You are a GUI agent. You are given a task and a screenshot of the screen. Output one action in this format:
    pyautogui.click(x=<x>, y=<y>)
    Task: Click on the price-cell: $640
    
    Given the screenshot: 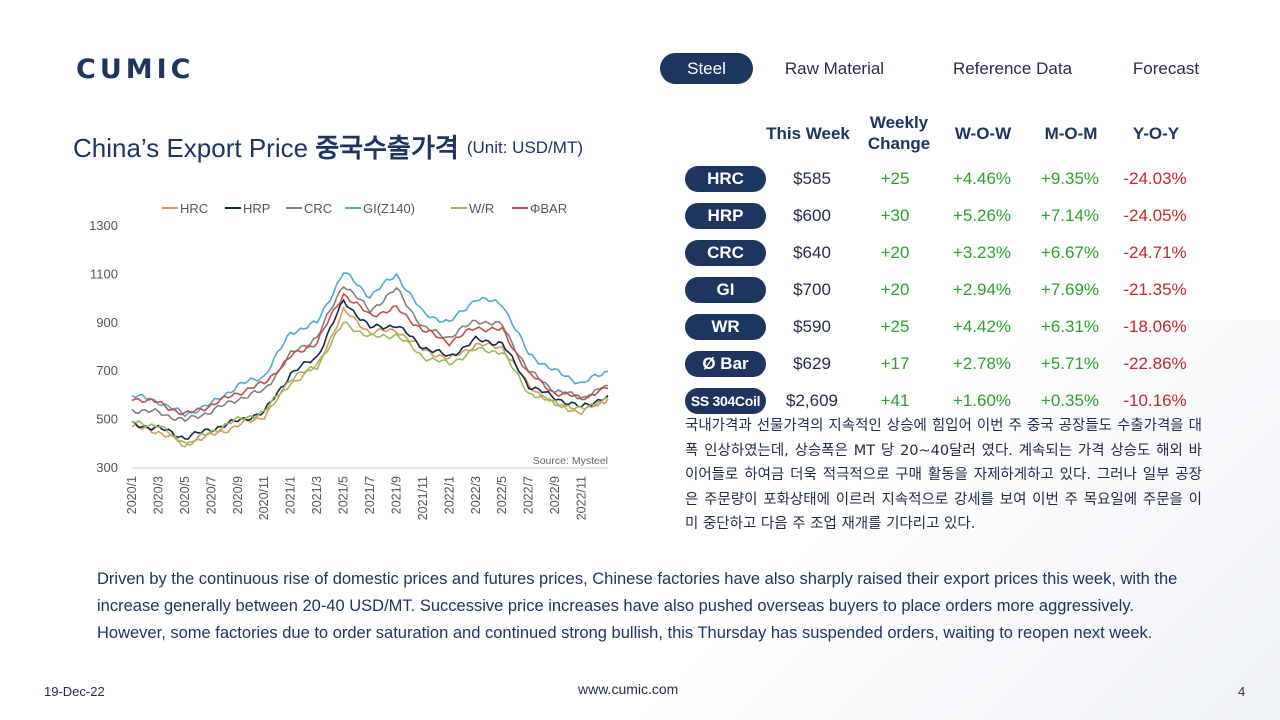 What is the action you would take?
    pyautogui.click(x=812, y=252)
    